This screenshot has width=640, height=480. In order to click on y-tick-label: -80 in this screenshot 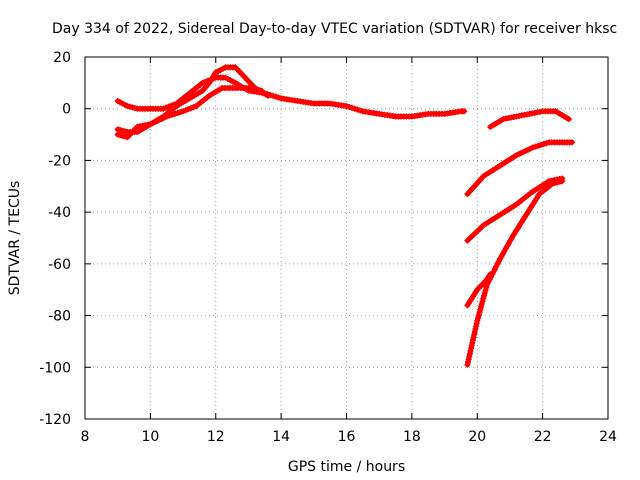, I will do `click(59, 317)`.